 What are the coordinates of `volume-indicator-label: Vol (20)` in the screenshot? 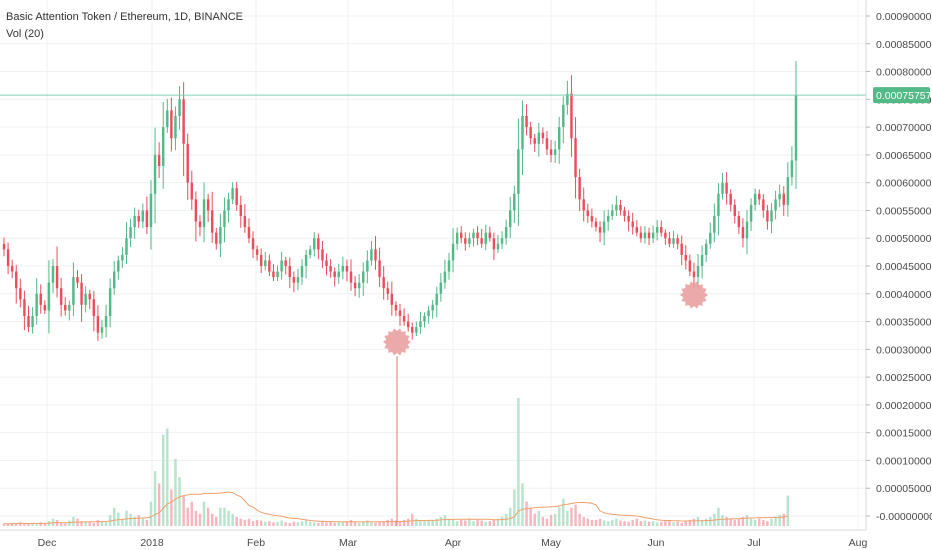 It's located at (25, 34).